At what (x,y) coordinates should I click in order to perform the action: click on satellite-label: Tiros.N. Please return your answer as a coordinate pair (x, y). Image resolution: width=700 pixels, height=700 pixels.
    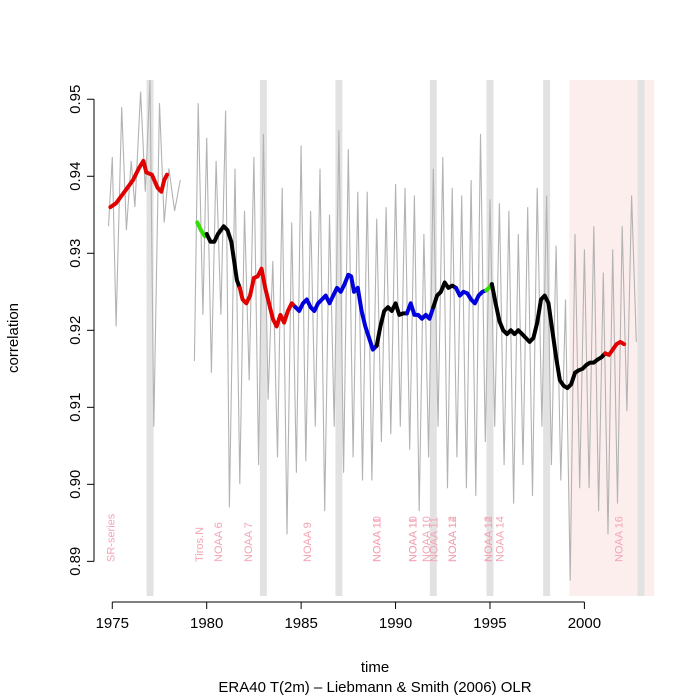
    Looking at the image, I should click on (200, 544).